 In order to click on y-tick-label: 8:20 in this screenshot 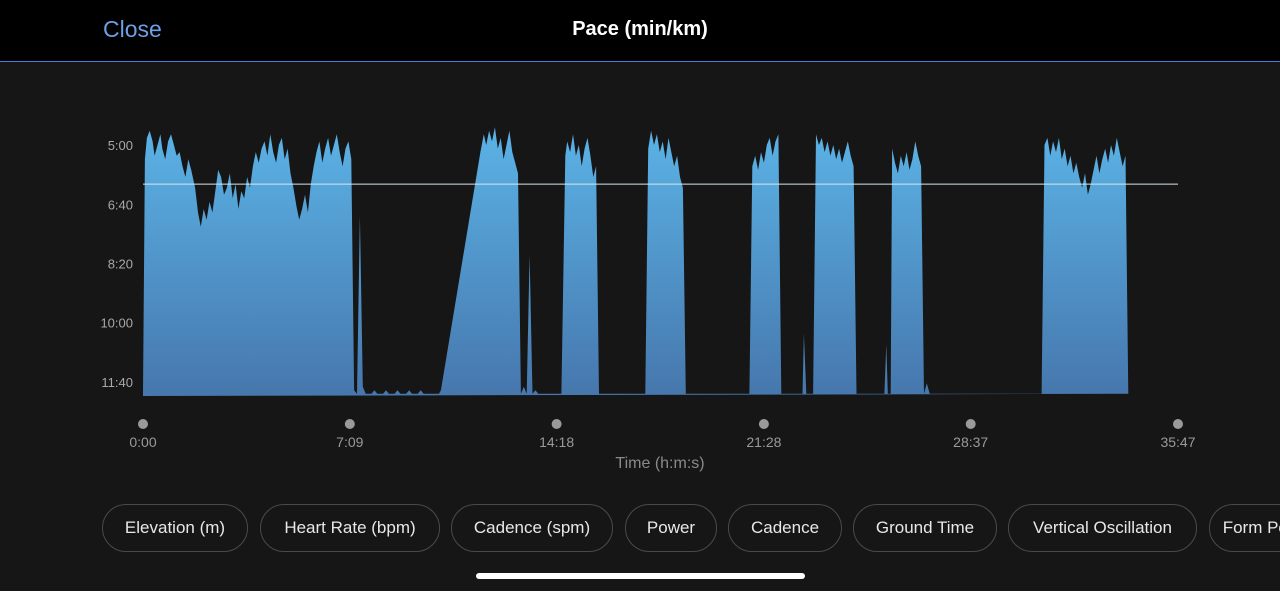, I will do `click(120, 263)`.